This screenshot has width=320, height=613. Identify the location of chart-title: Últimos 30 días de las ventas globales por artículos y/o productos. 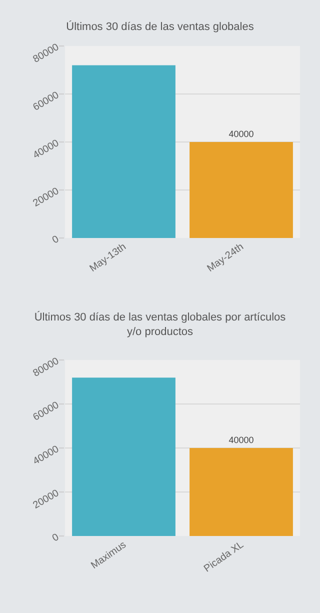
(160, 324).